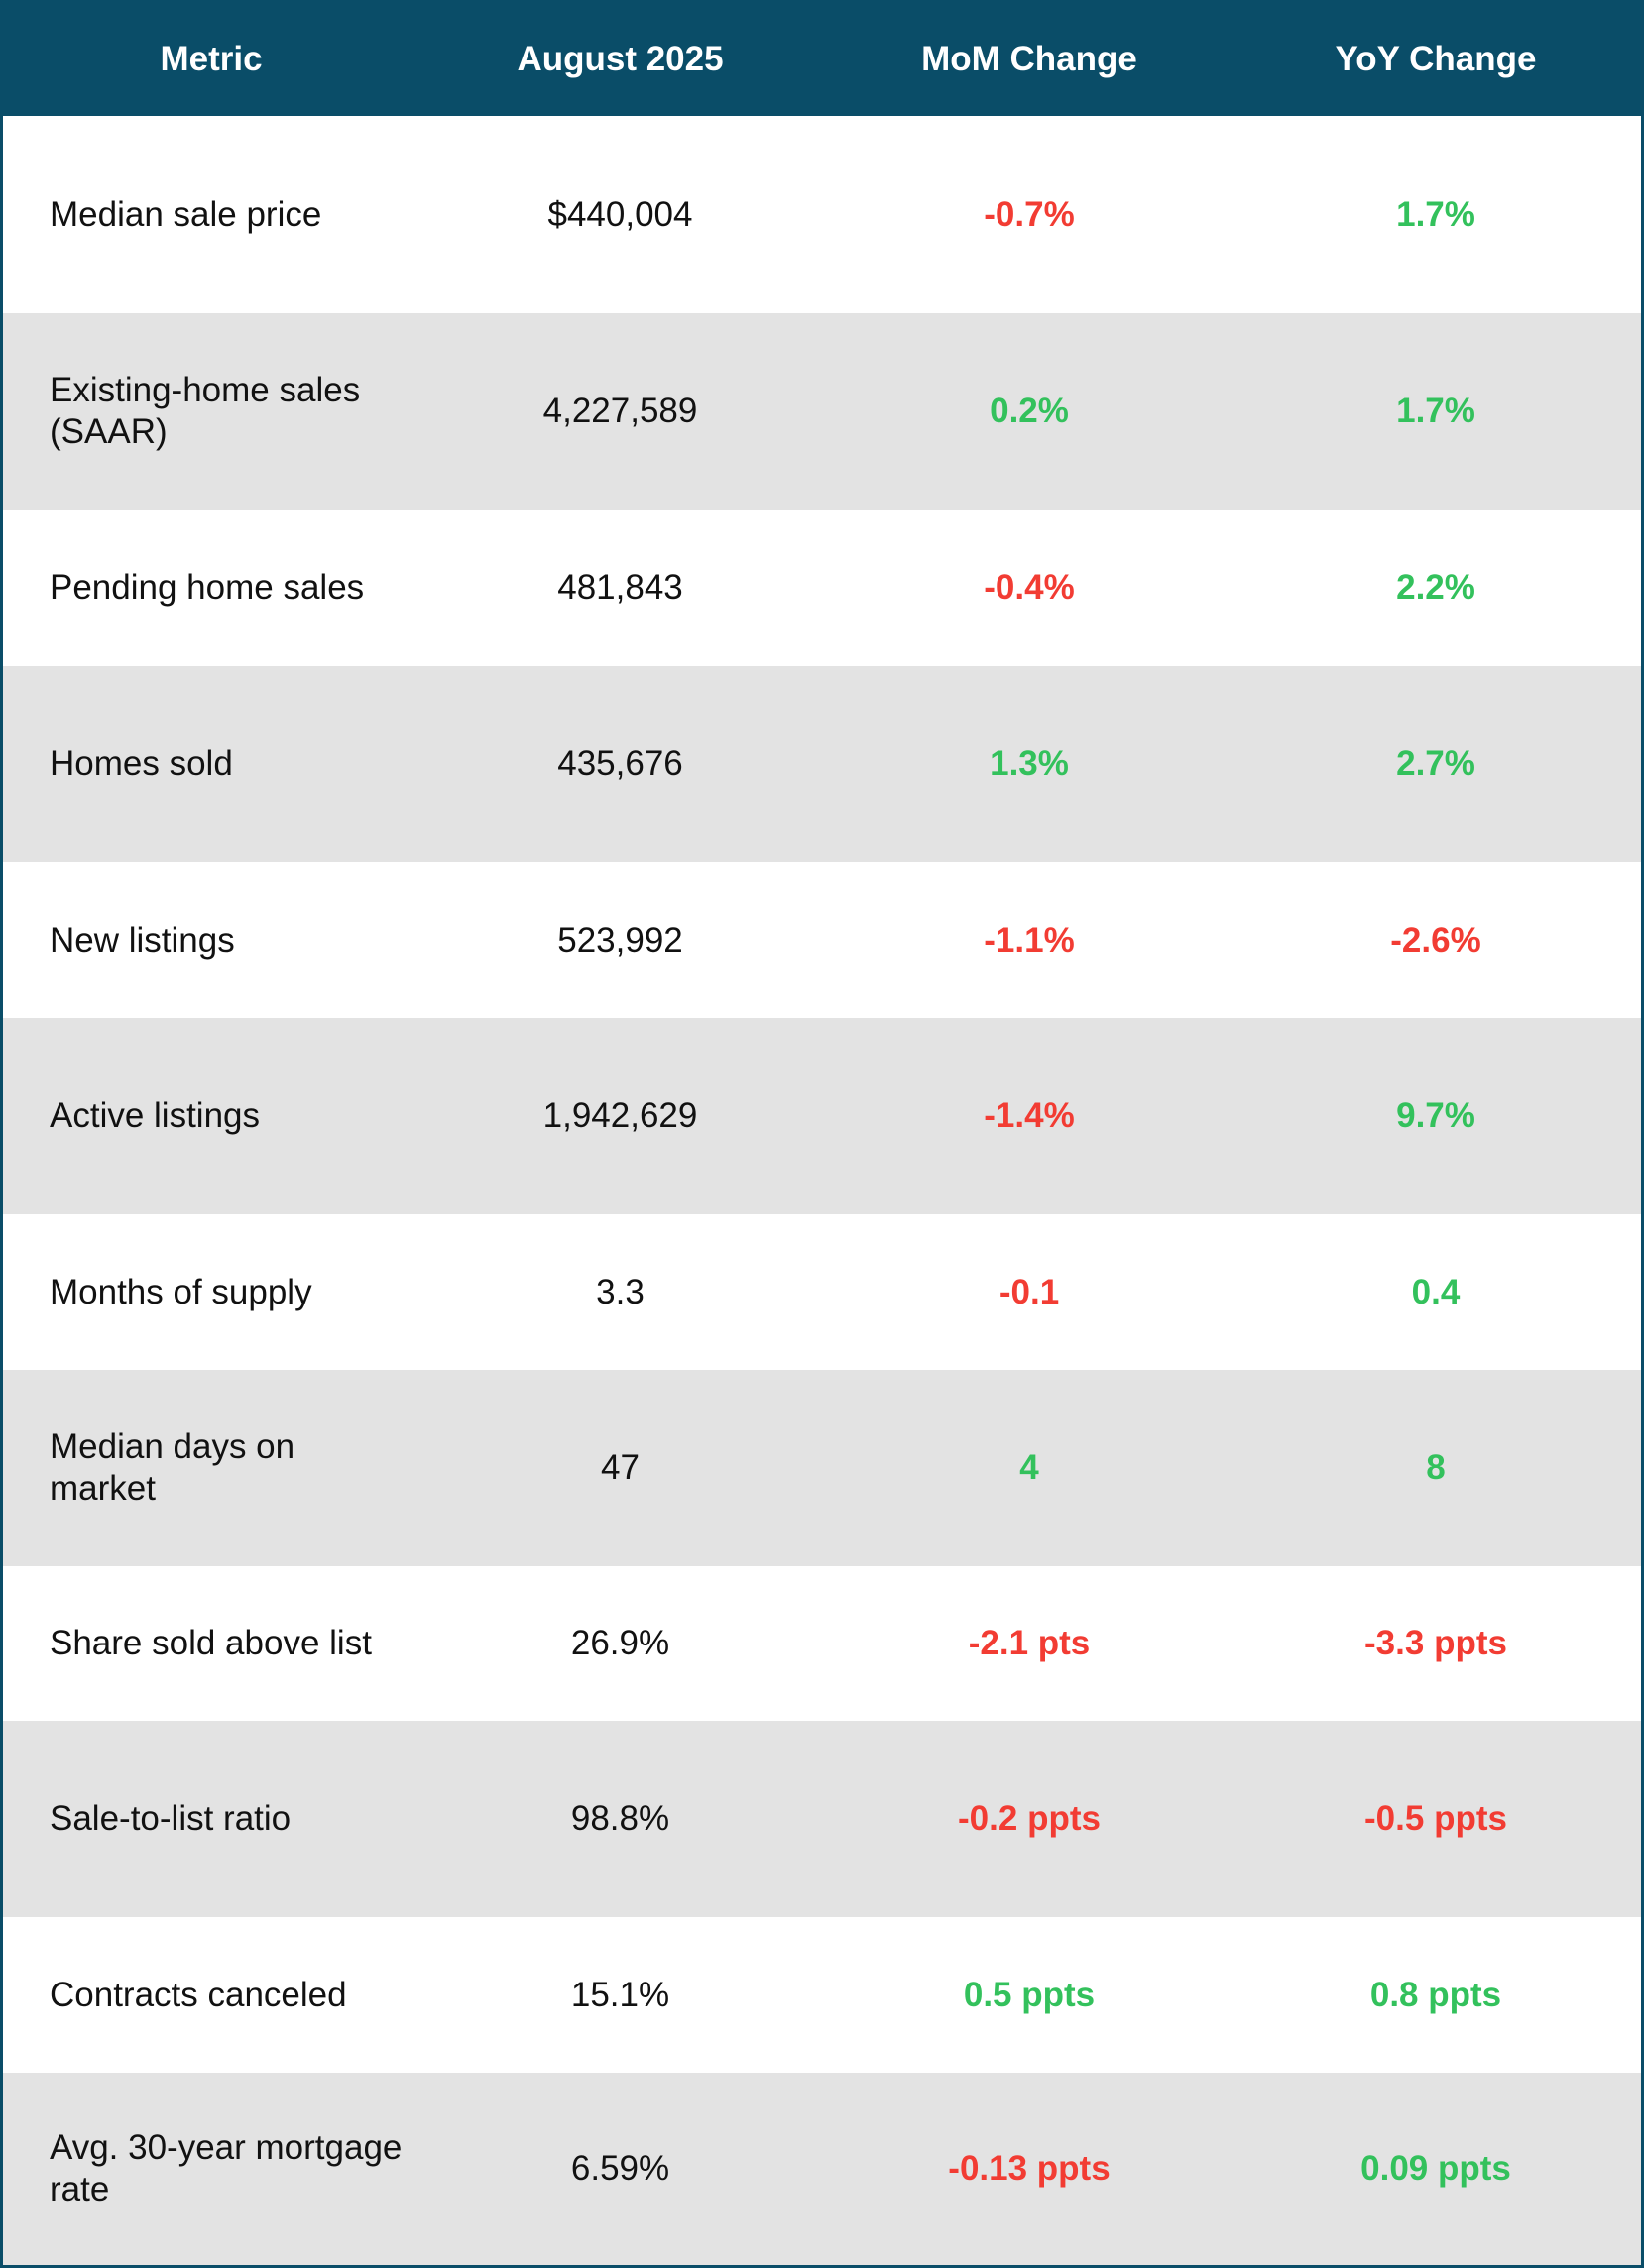 The width and height of the screenshot is (1644, 2268). What do you see at coordinates (620, 411) in the screenshot?
I see `value-cell: 4,227,589` at bounding box center [620, 411].